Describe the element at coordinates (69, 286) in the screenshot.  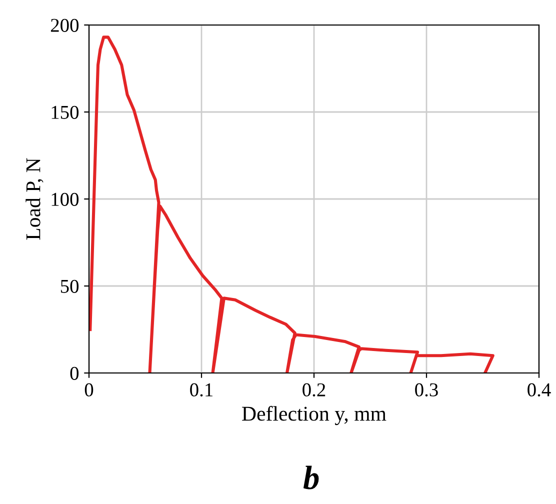
I see `y-tick-label: 50` at that location.